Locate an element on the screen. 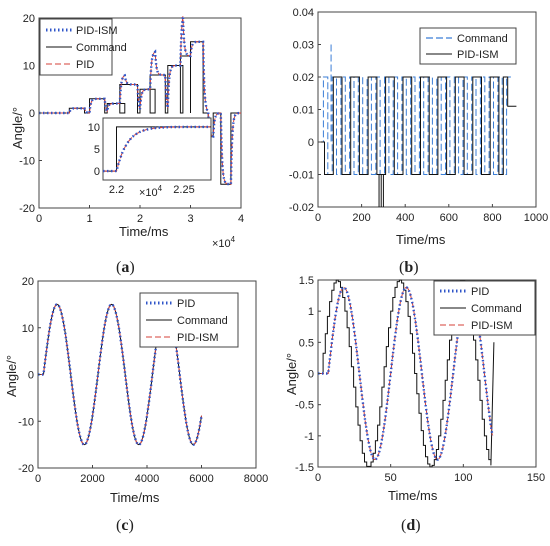 Image resolution: width=550 pixels, height=546 pixels. x-tick-label: 6000 is located at coordinates (201, 479).